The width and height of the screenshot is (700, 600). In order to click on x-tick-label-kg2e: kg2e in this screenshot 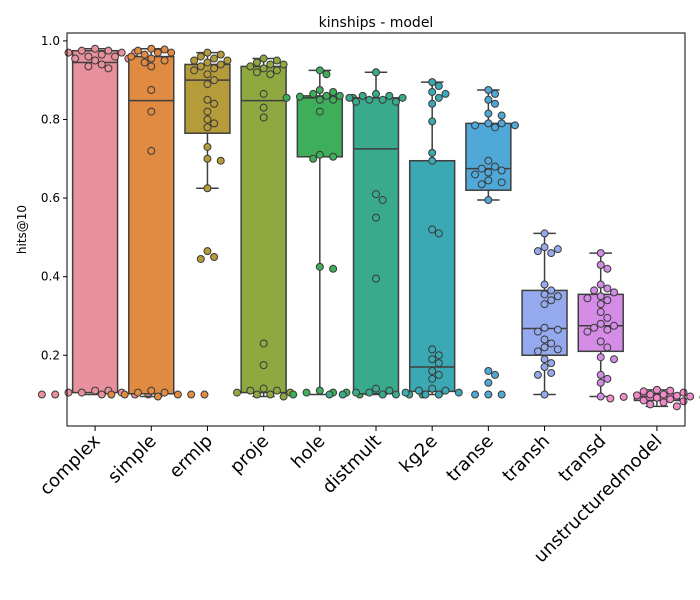, I will do `click(418, 454)`.